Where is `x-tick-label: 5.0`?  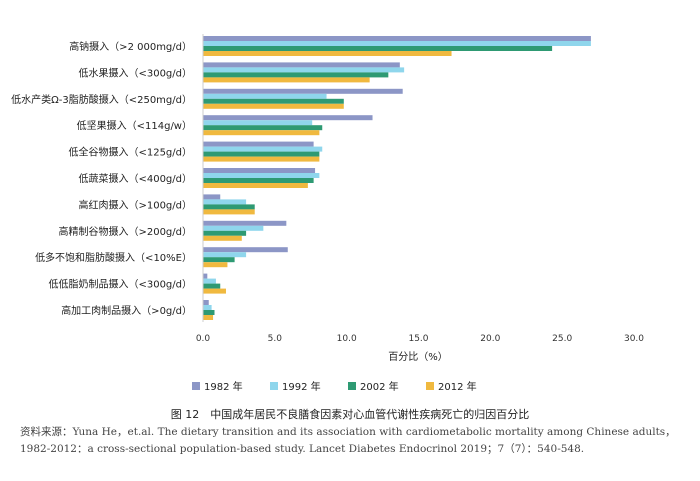
x-tick-label: 5.0 is located at coordinates (275, 339).